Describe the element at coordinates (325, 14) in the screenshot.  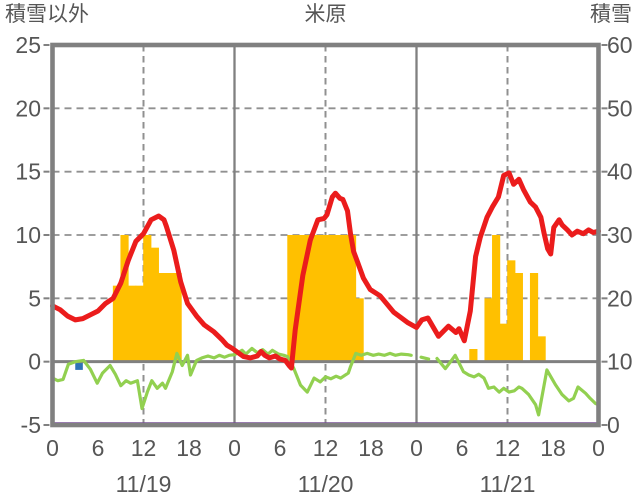
I see `station-title: 米原` at that location.